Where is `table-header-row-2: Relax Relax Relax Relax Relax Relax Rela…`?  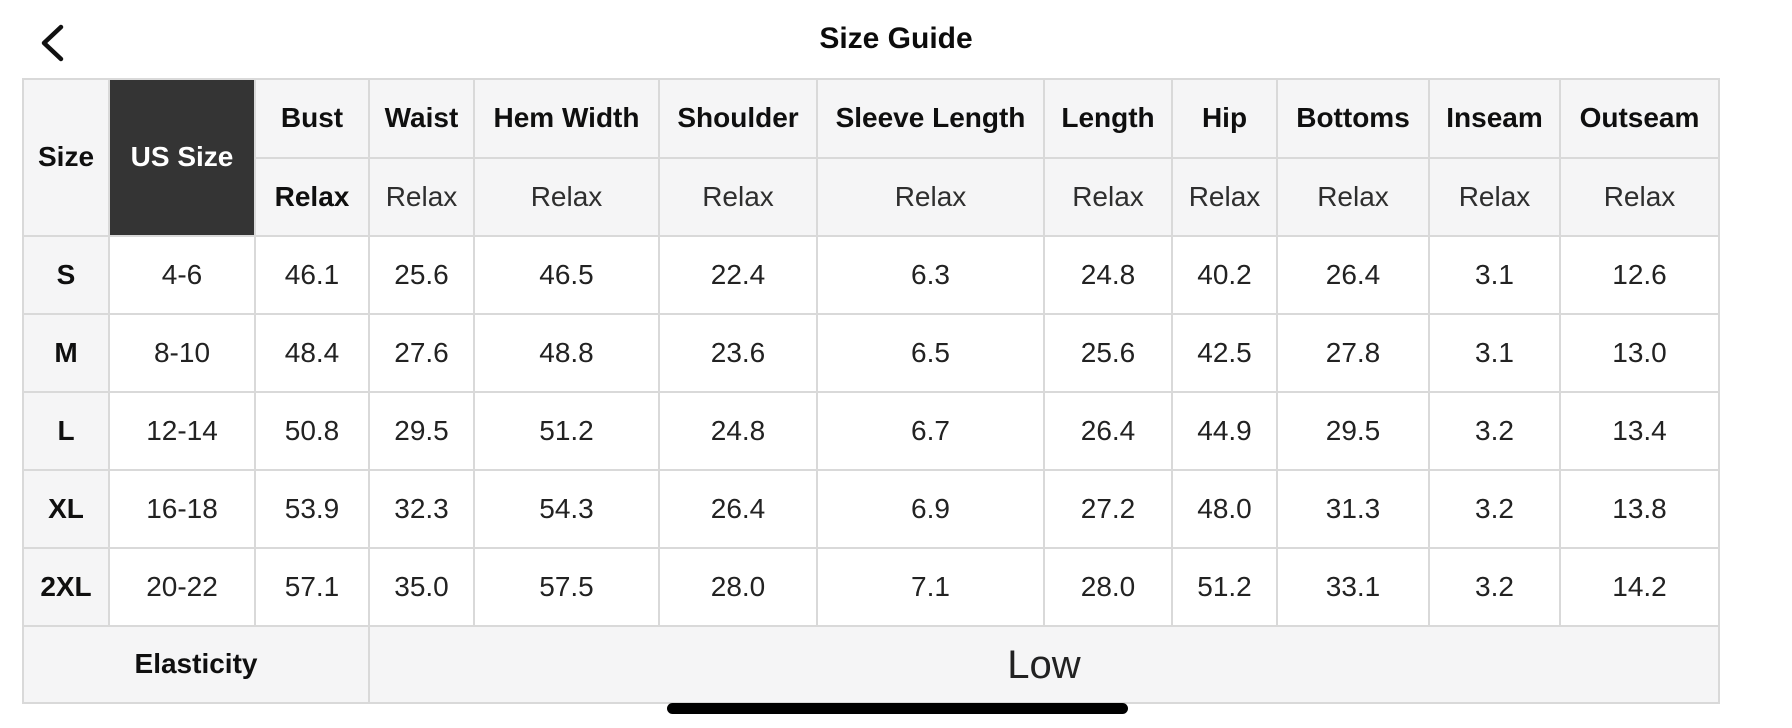
table-header-row-2: Relax Relax Relax Relax Relax Relax Rela… is located at coordinates (871, 197).